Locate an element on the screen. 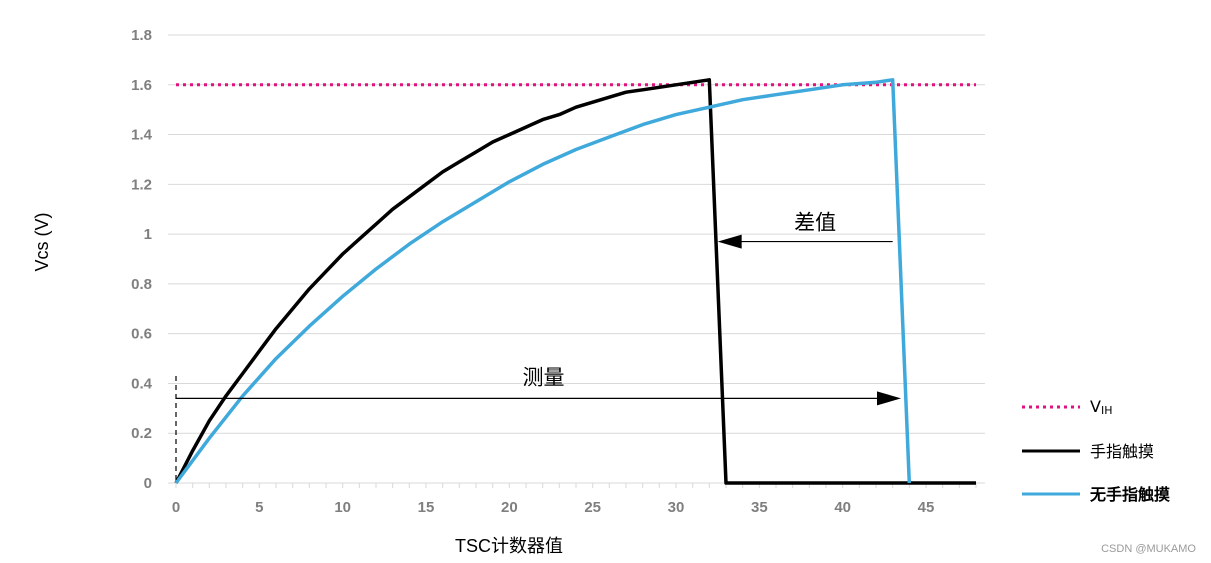 The width and height of the screenshot is (1211, 563). x-tick-label: 45 is located at coordinates (926, 507).